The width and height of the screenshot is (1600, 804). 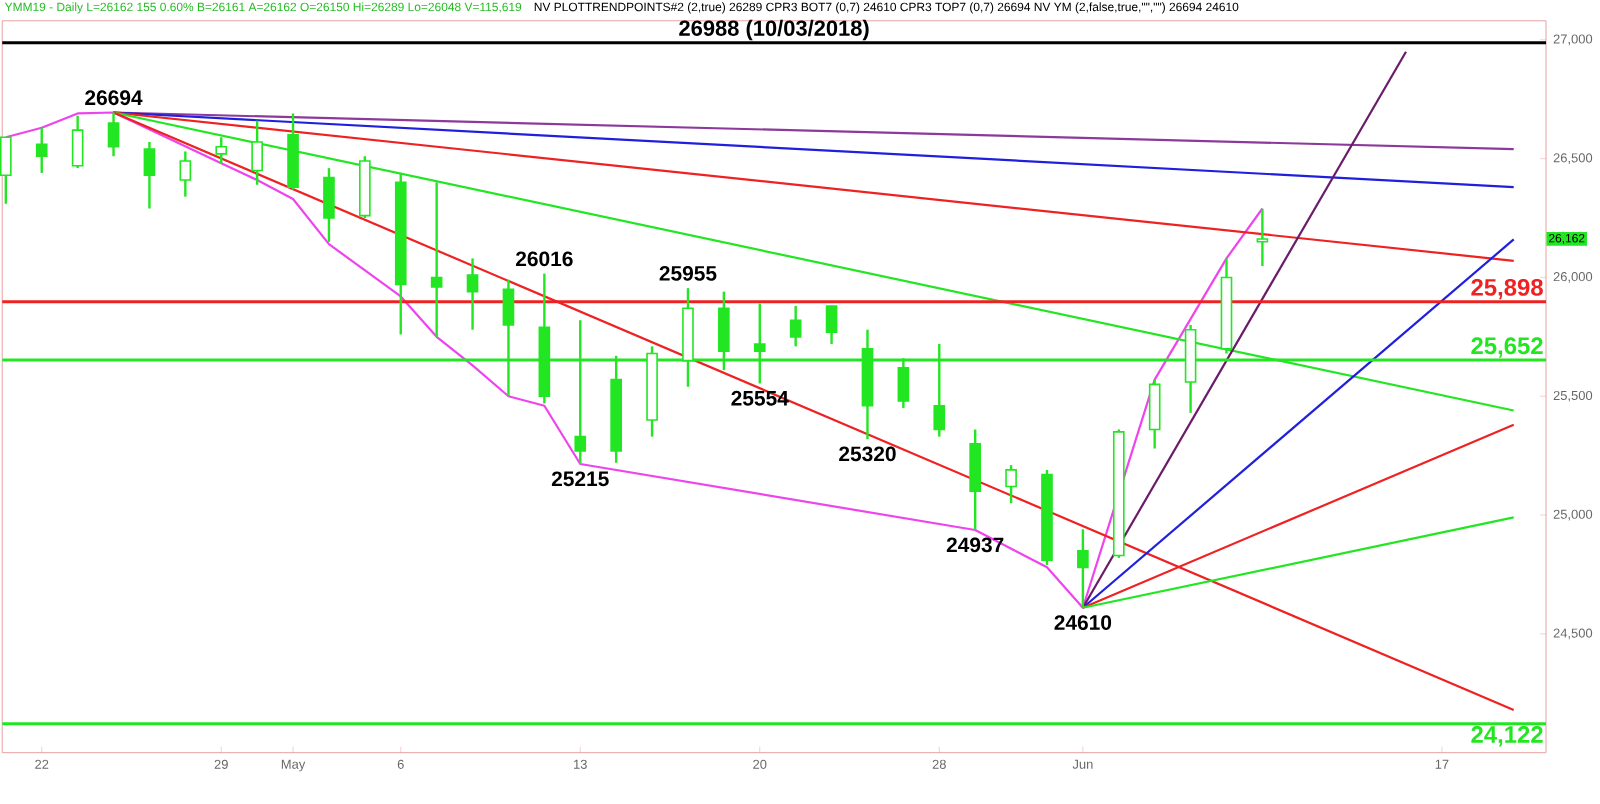 I want to click on annotation: 25554, so click(x=760, y=398).